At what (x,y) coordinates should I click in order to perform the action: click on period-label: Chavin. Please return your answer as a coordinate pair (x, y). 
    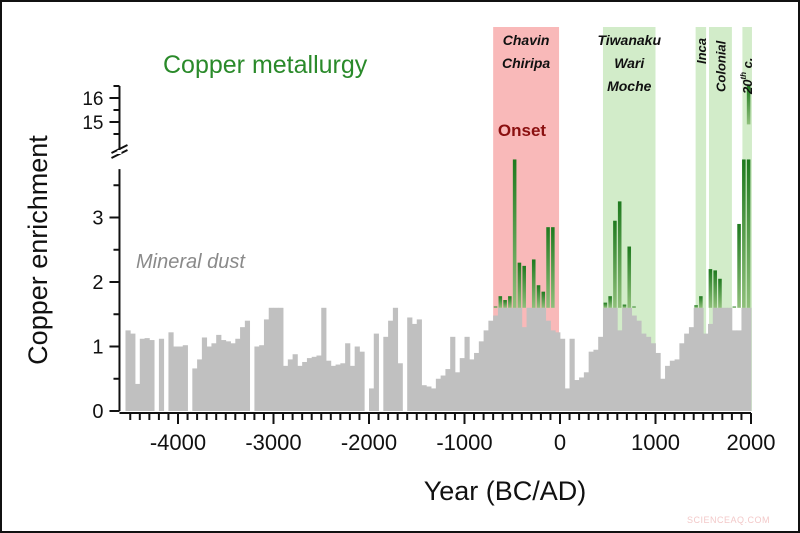
    Looking at the image, I should click on (526, 40).